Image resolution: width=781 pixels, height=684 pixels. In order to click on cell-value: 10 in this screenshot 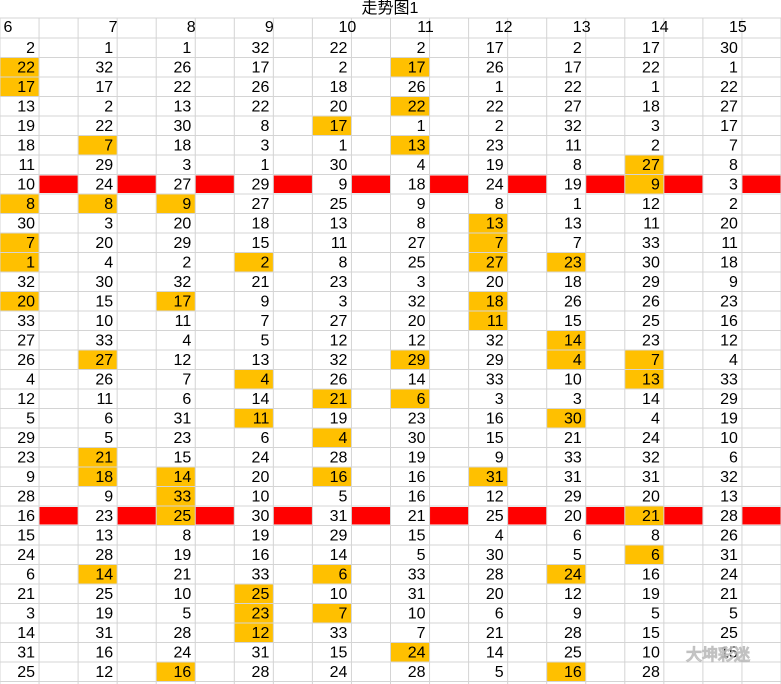, I will do `click(729, 438)`.